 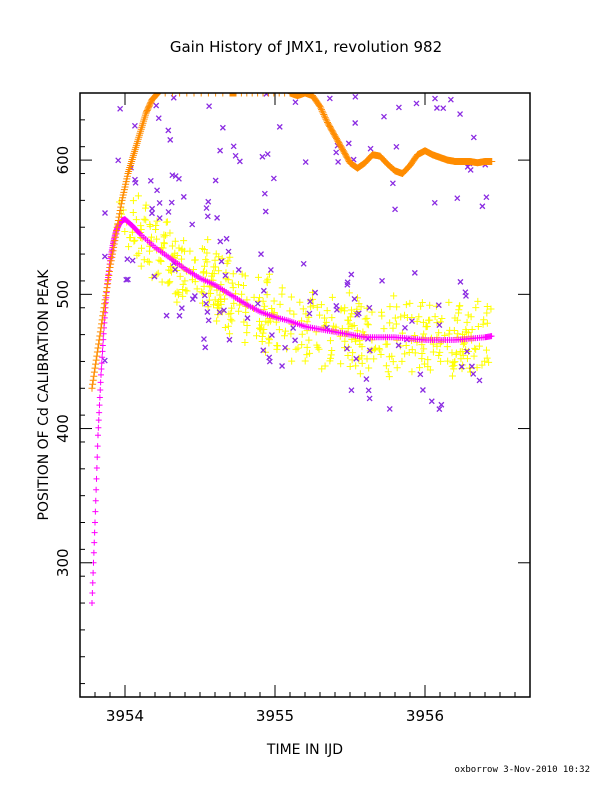 What do you see at coordinates (125, 716) in the screenshot?
I see `x-tick-label: 3954` at bounding box center [125, 716].